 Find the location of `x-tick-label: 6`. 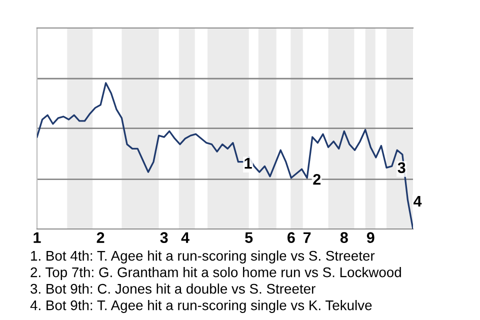

x-tick-label: 6 is located at coordinates (291, 237).